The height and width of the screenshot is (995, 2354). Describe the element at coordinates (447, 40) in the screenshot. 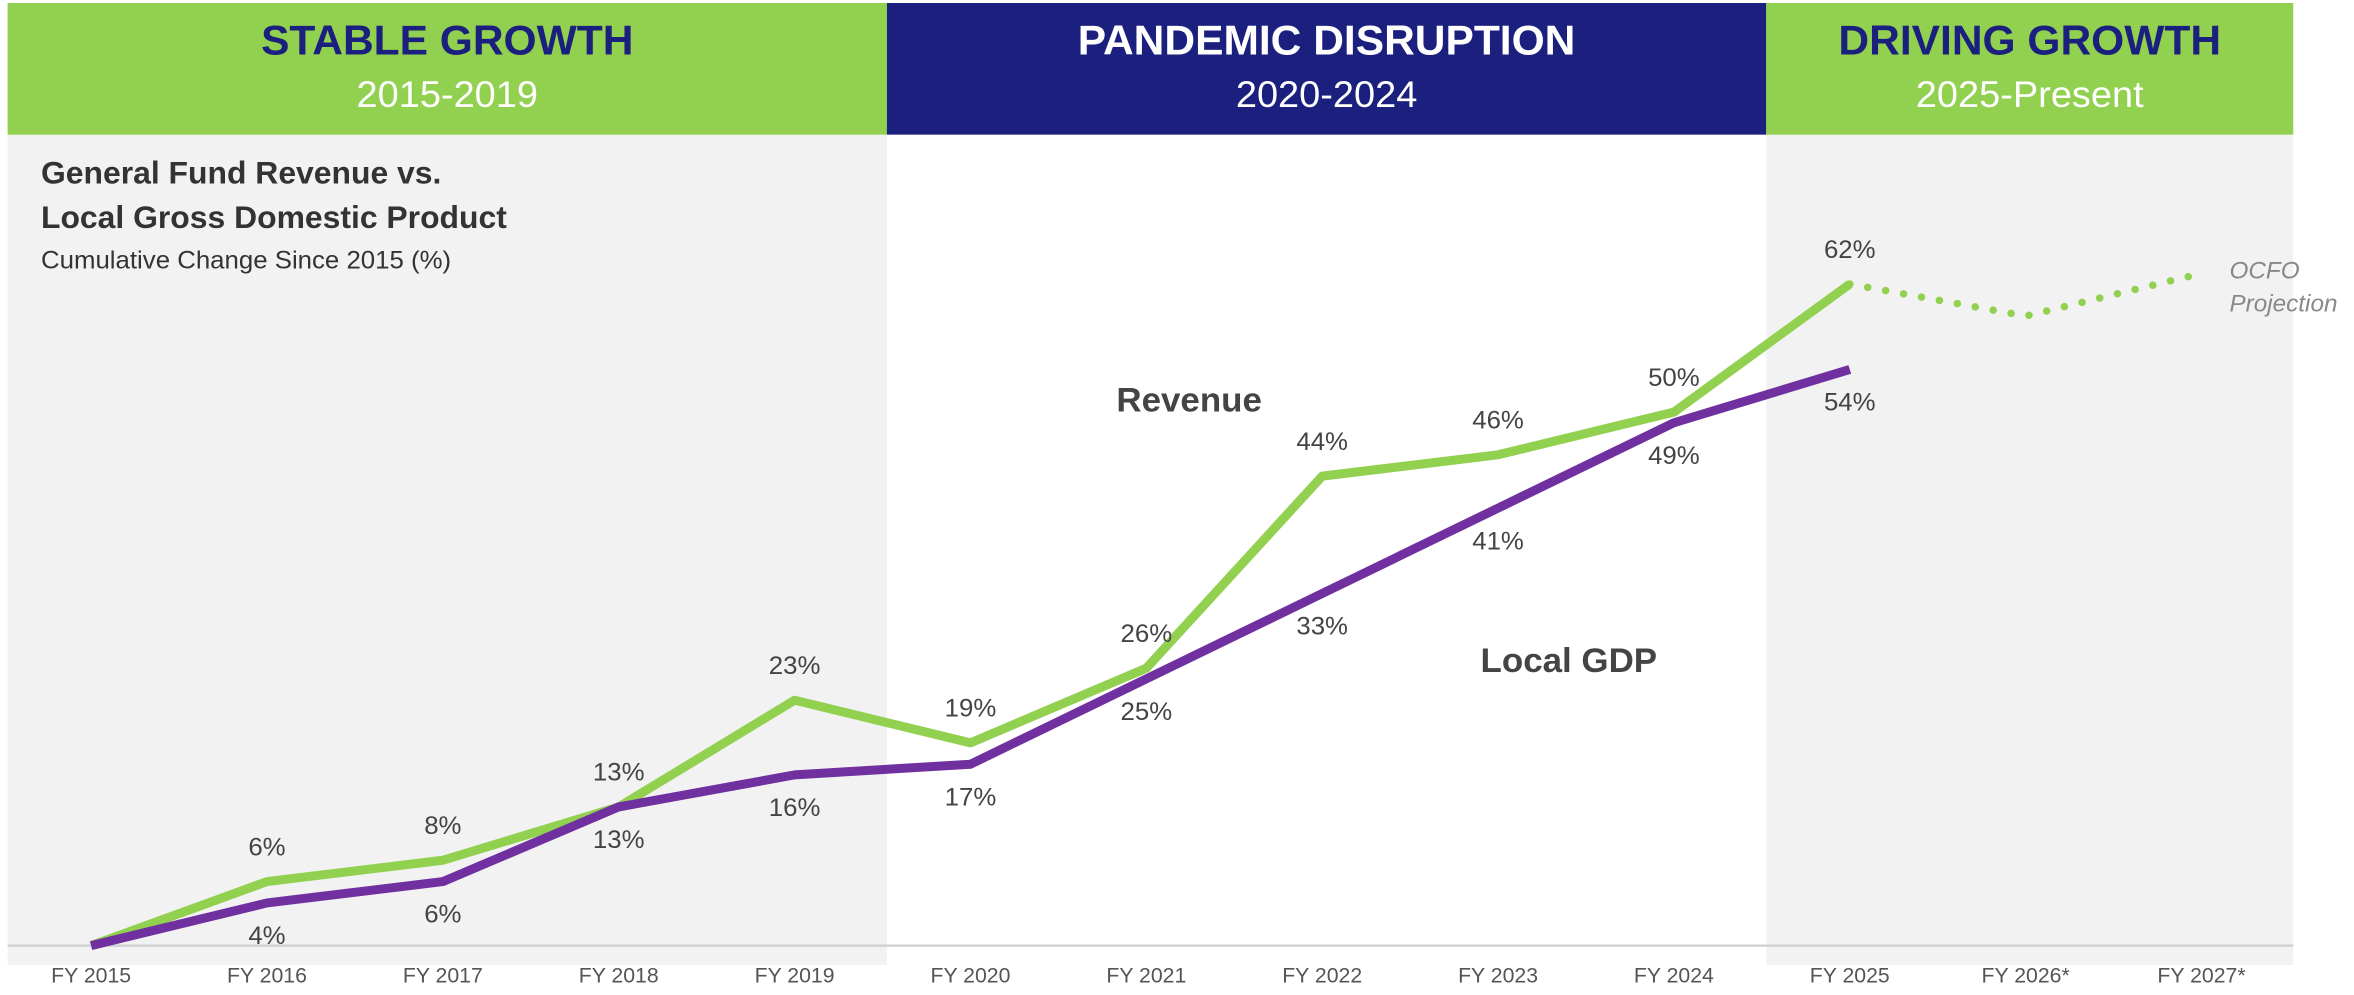

I see `era-title: STABLE GROWTH` at that location.